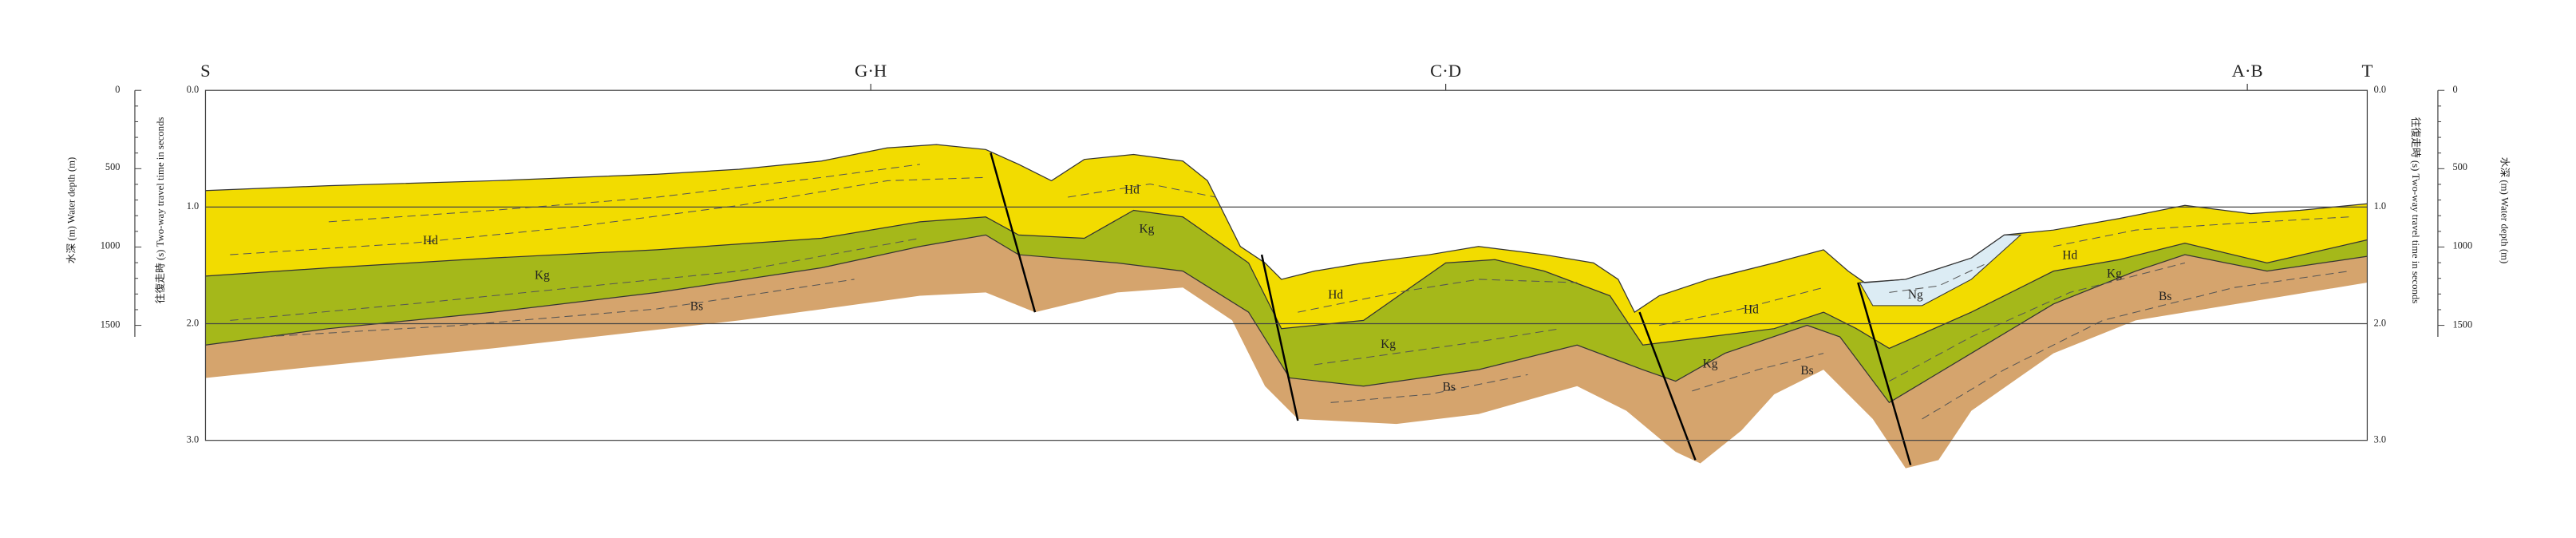  I want to click on station-label: S, so click(205, 71).